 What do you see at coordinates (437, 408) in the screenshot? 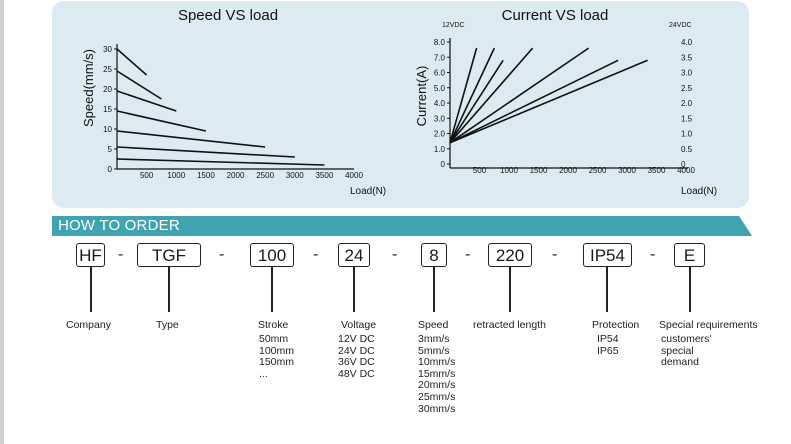
I see `option-item: 30mm/s` at bounding box center [437, 408].